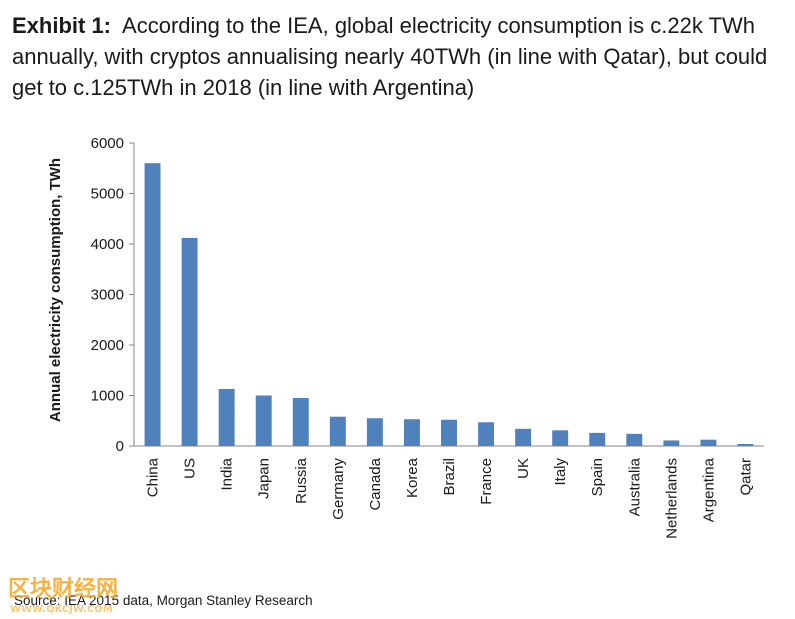 This screenshot has width=795, height=619. What do you see at coordinates (189, 341) in the screenshot?
I see `bar-us` at bounding box center [189, 341].